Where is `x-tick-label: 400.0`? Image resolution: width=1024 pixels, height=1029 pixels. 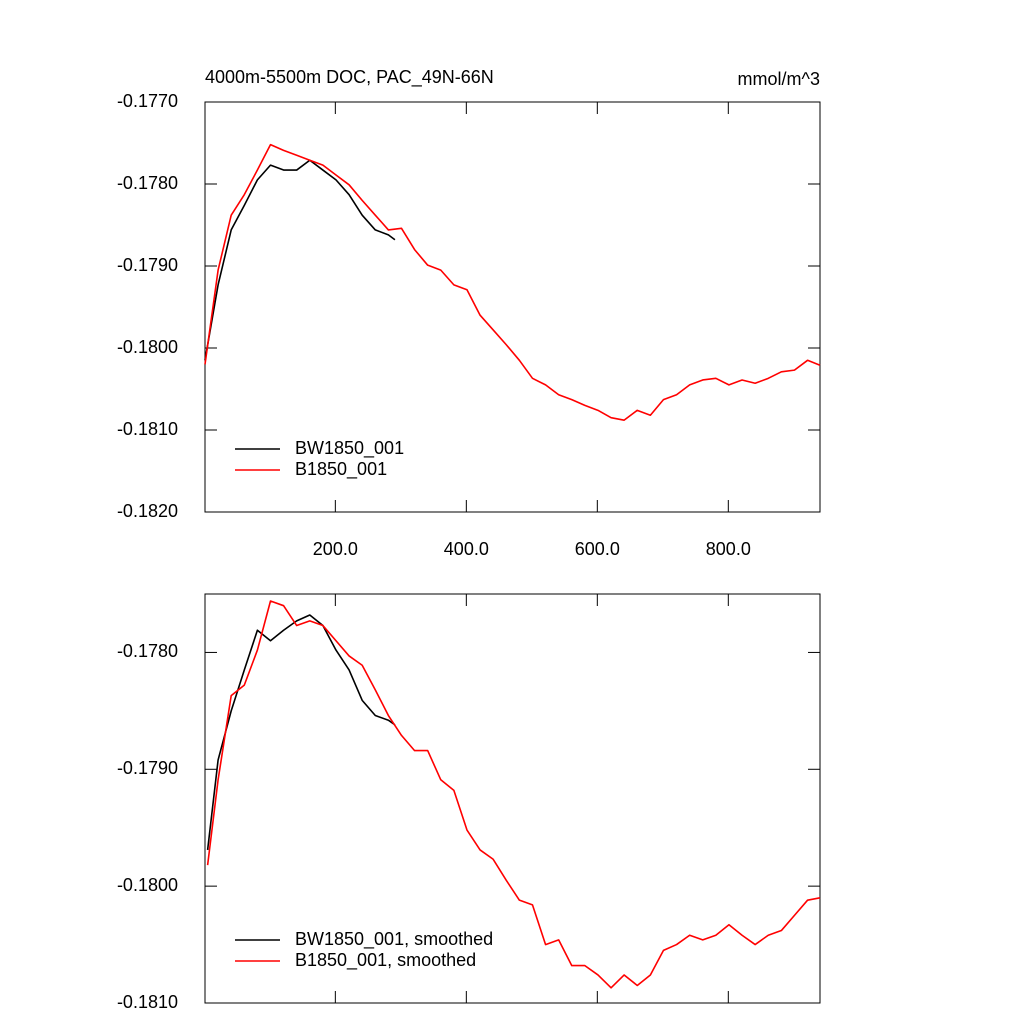
x-tick-label: 400.0 is located at coordinates (466, 549).